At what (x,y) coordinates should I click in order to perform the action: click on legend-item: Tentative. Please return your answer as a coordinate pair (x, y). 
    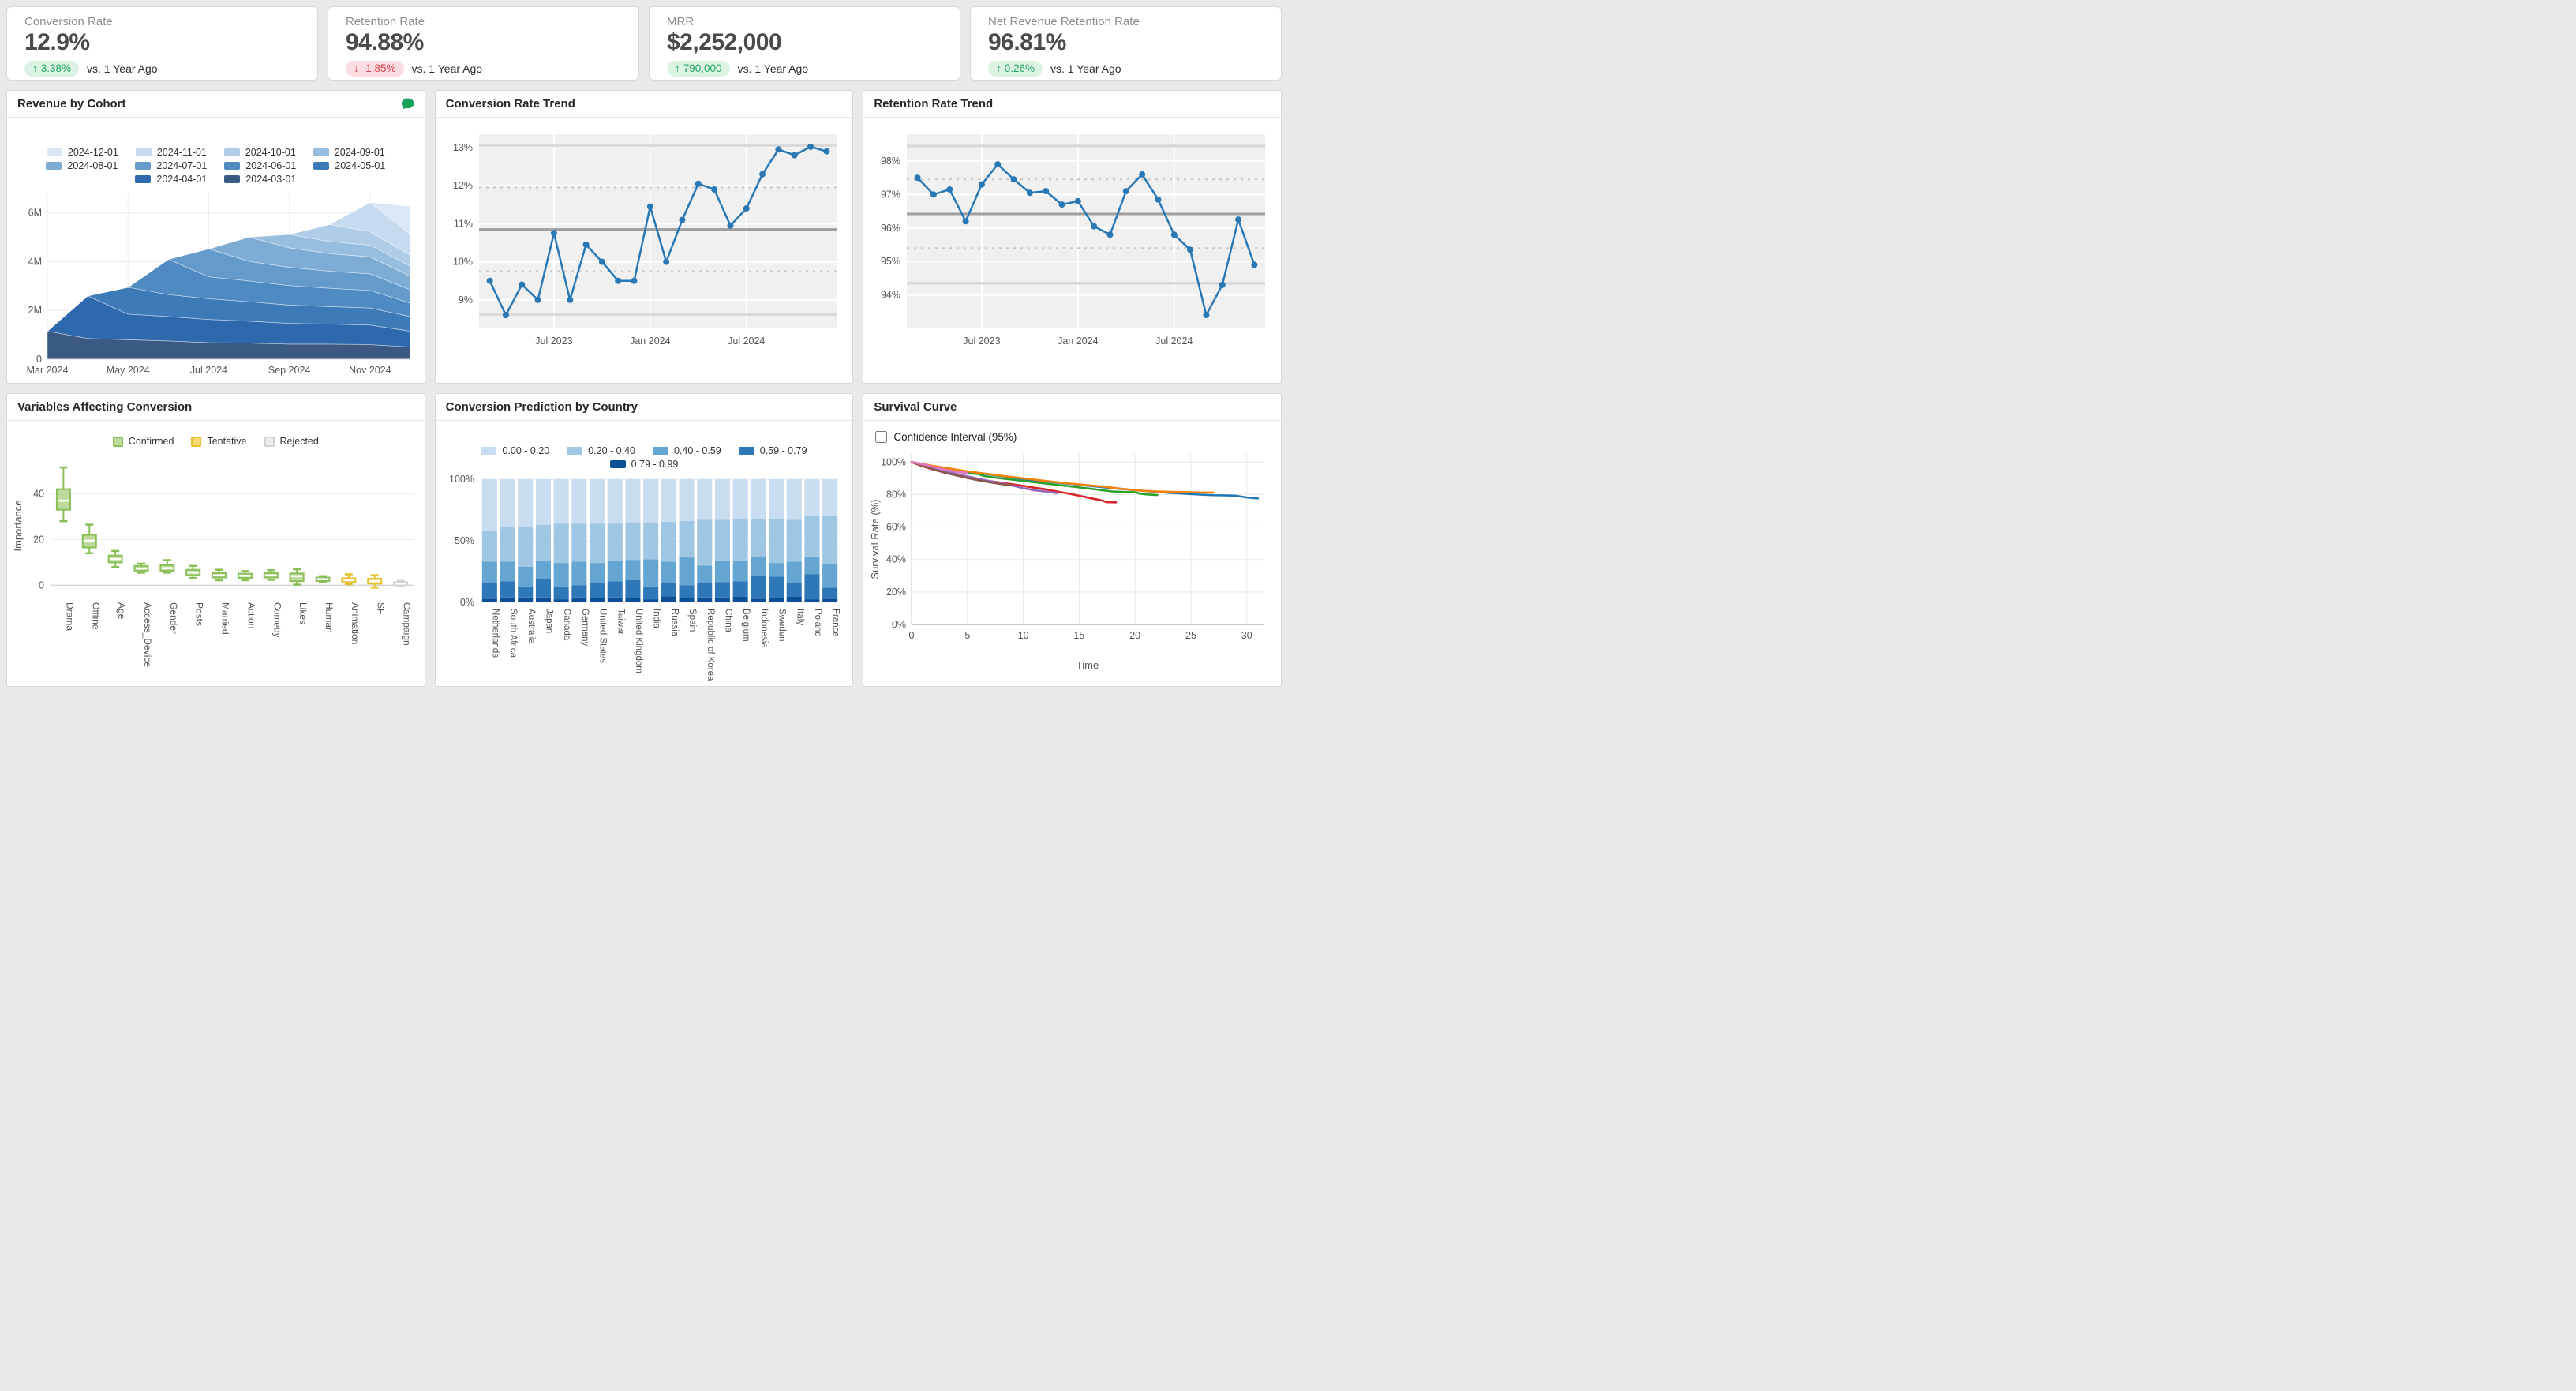
    Looking at the image, I should click on (219, 441).